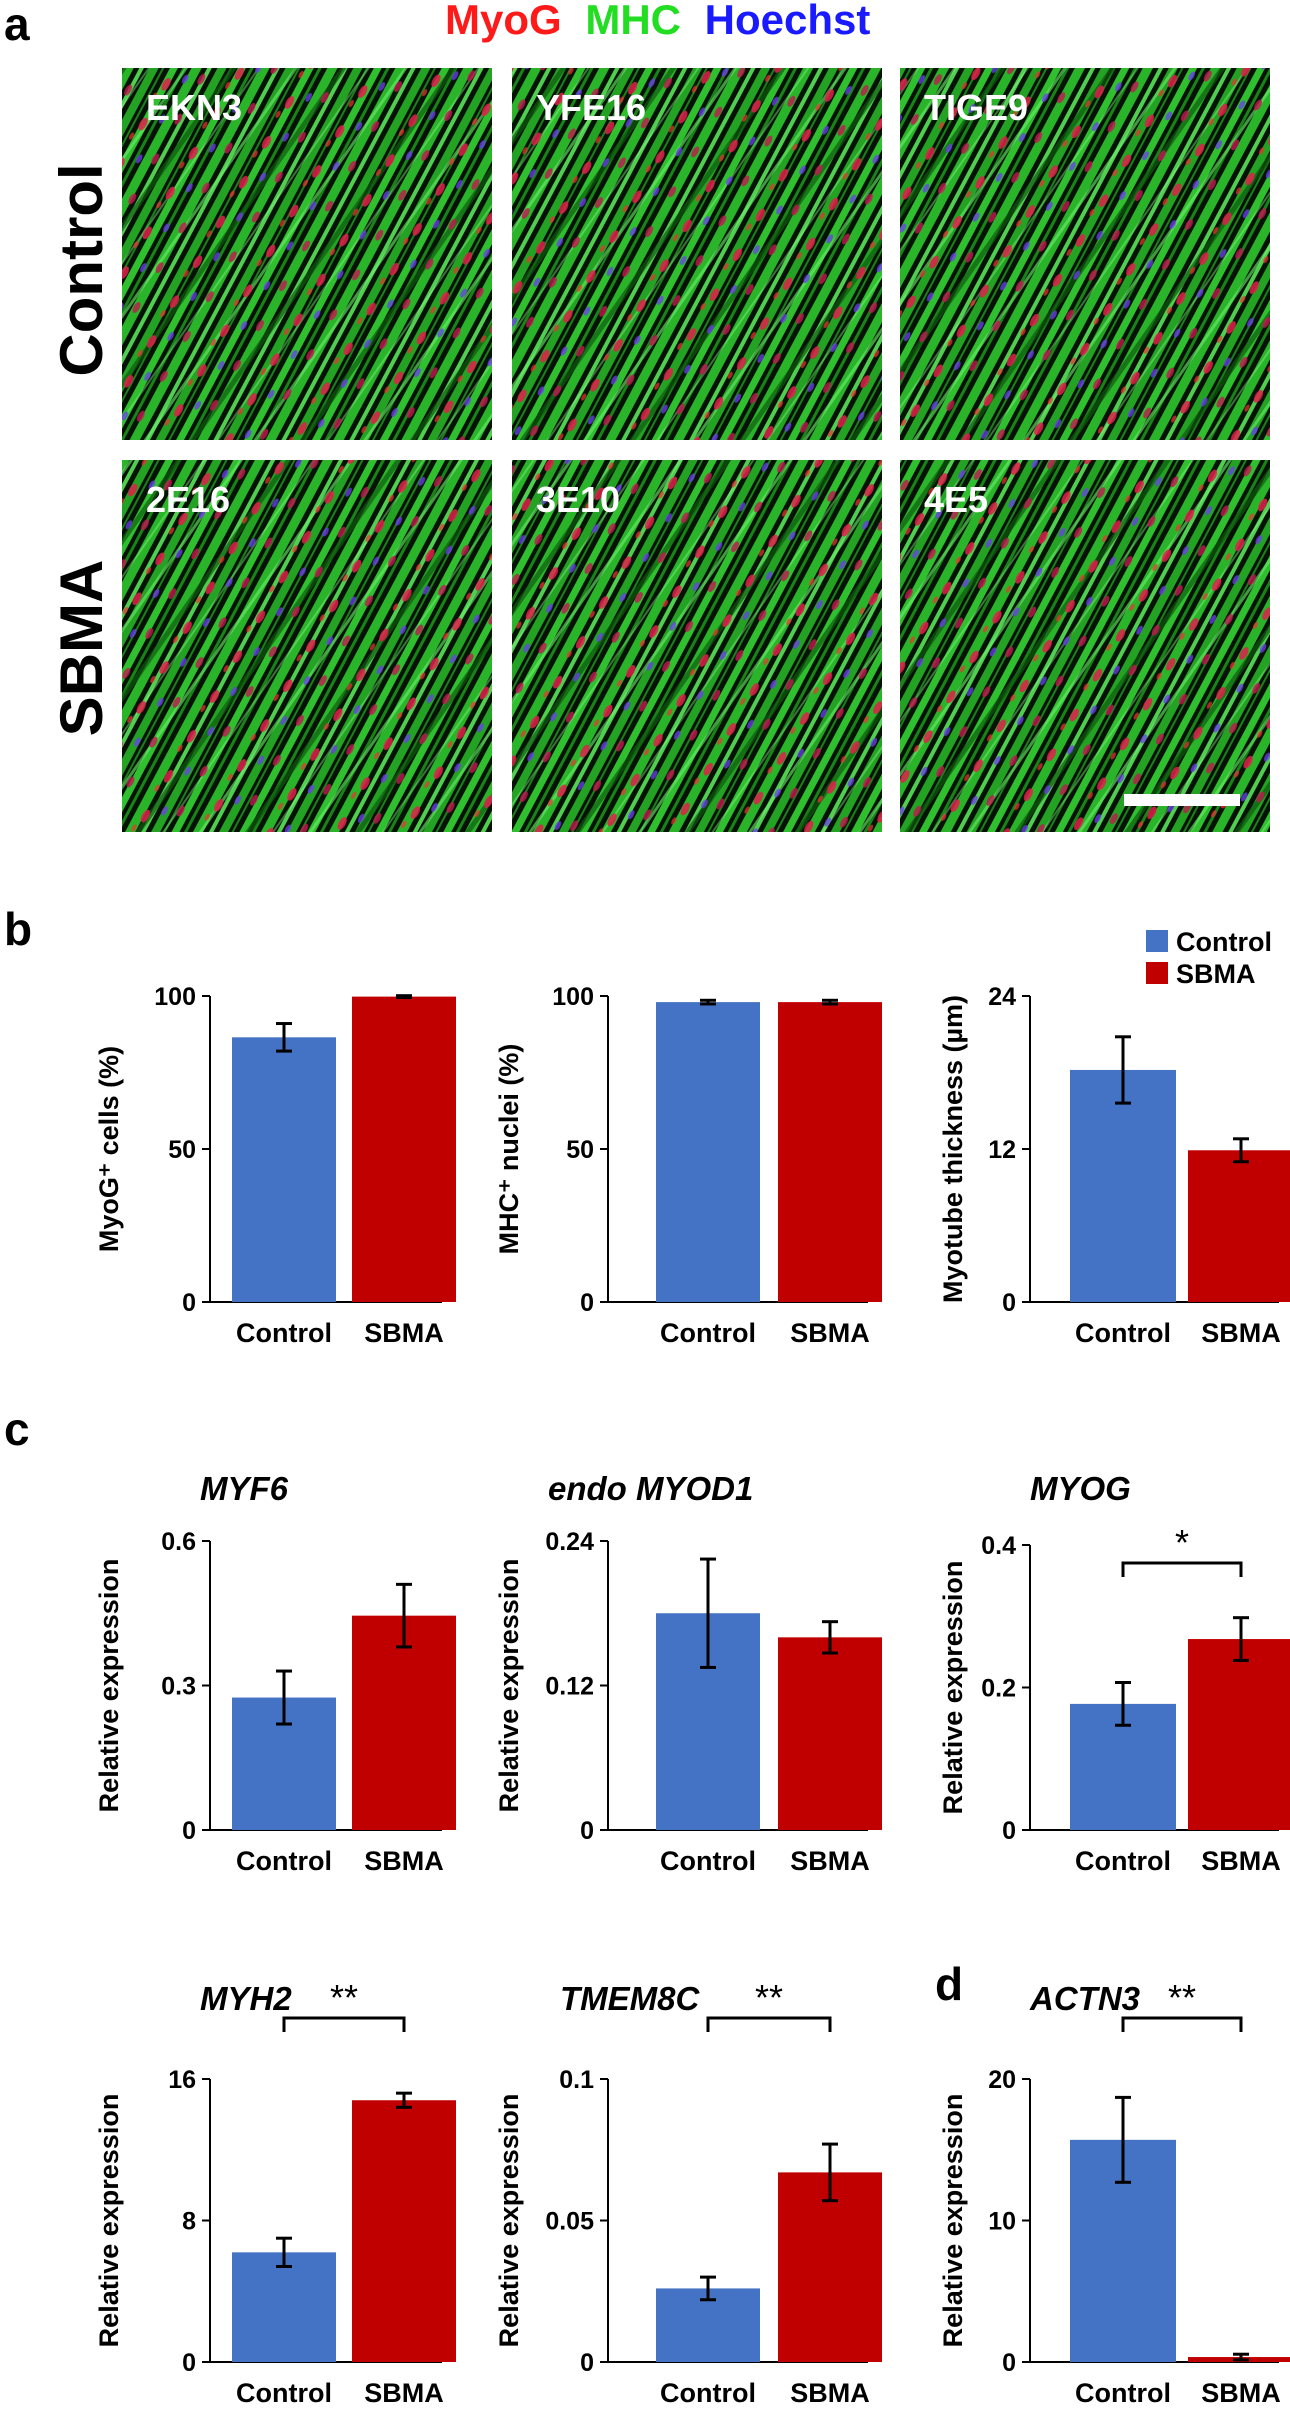 The height and width of the screenshot is (2415, 1290). Describe the element at coordinates (275, 2192) in the screenshot. I see `chart-c4: 0 8 16 Control SBMA Relative expression MYH2 **` at that location.